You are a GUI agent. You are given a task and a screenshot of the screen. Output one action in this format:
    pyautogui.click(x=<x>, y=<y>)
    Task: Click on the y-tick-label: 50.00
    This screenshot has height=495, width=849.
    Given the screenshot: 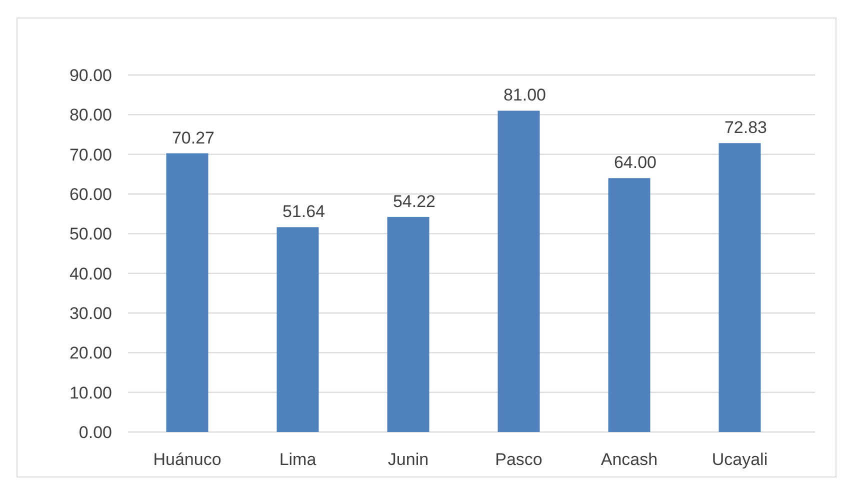 What is the action you would take?
    pyautogui.click(x=90, y=234)
    